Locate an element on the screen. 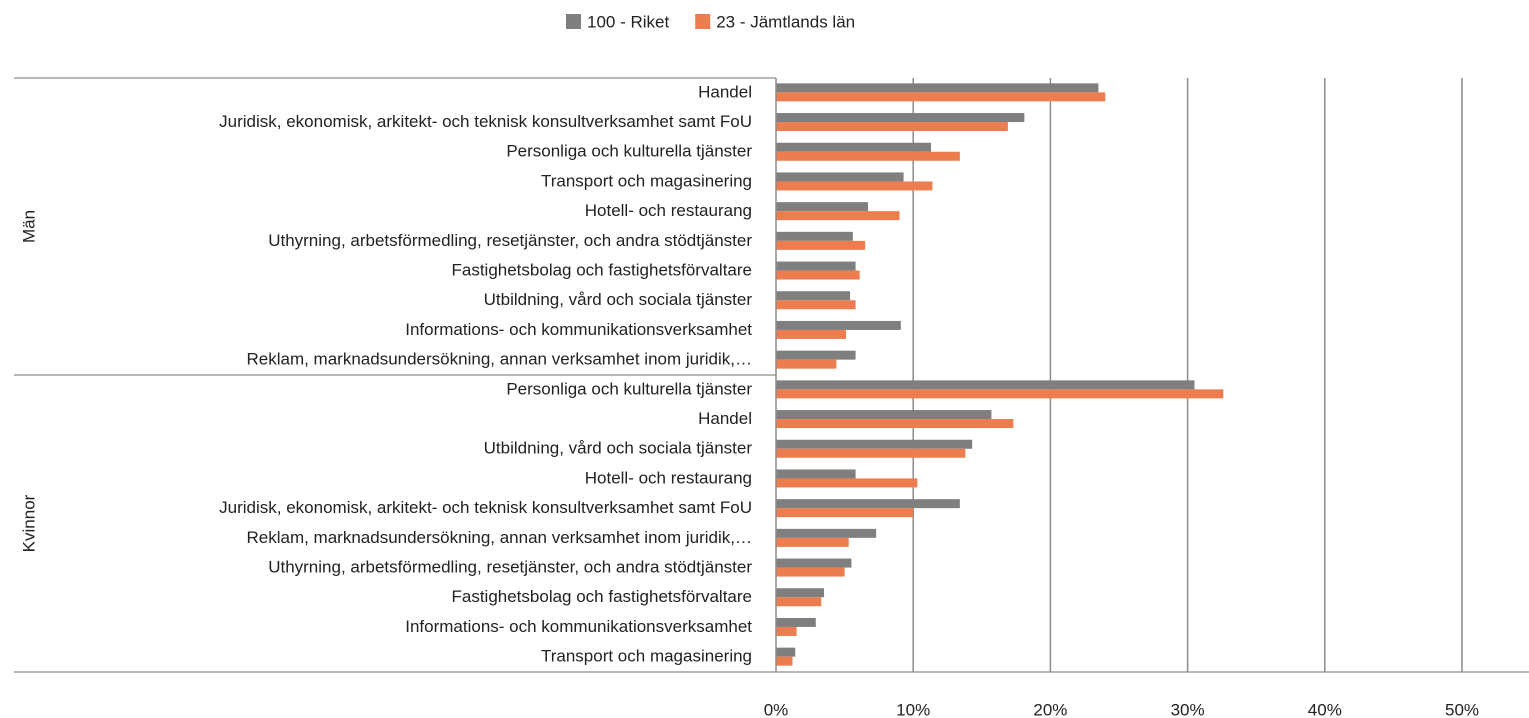 The height and width of the screenshot is (718, 1529). x-tick-label: 40% is located at coordinates (1325, 709).